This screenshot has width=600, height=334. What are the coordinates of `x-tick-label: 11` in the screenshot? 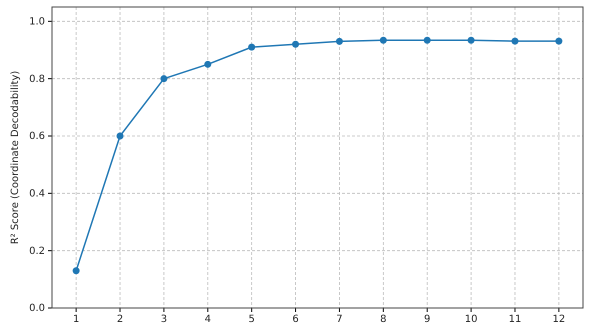 It's located at (515, 320).